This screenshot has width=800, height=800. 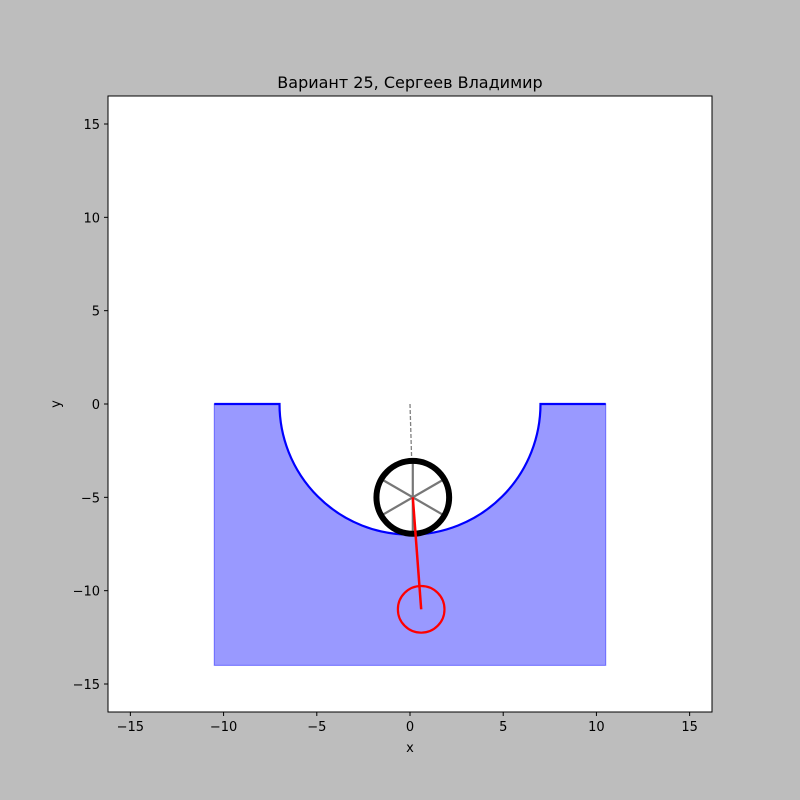 What do you see at coordinates (409, 82) in the screenshot?
I see `chart-title: Вариант 25, Сергеев Владимир` at bounding box center [409, 82].